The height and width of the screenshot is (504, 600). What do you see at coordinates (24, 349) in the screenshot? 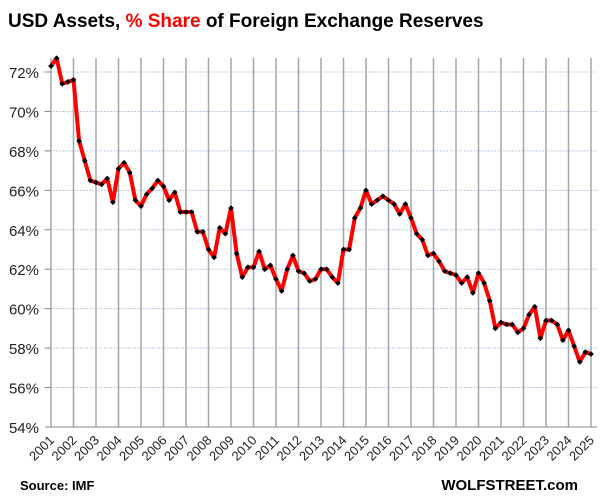
I see `y-tick-label: 58%` at bounding box center [24, 349].